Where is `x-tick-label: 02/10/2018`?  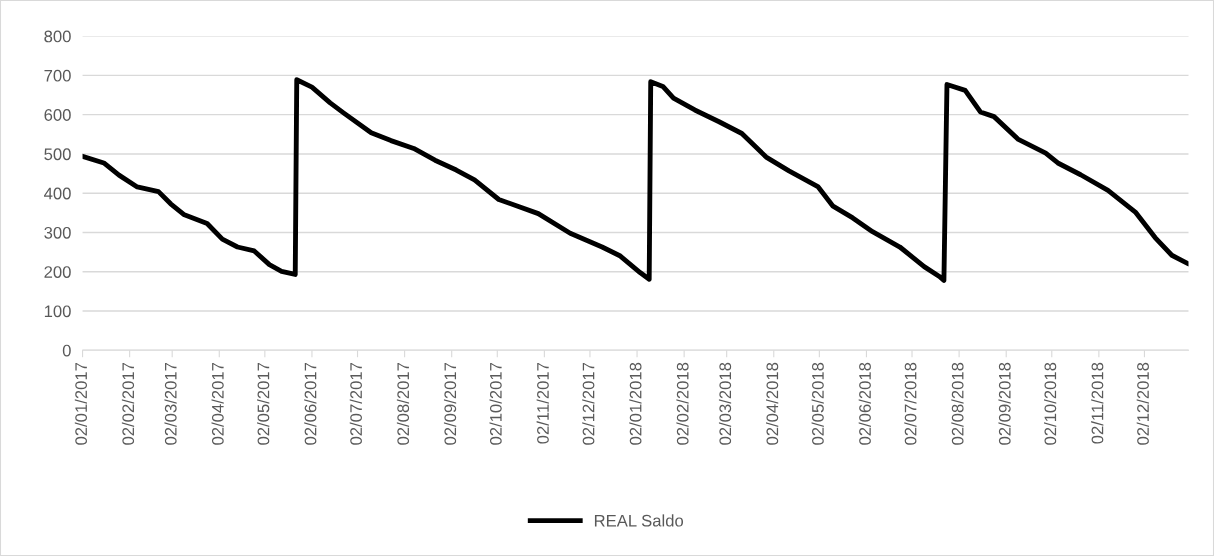 x-tick-label: 02/10/2018 is located at coordinates (1050, 403).